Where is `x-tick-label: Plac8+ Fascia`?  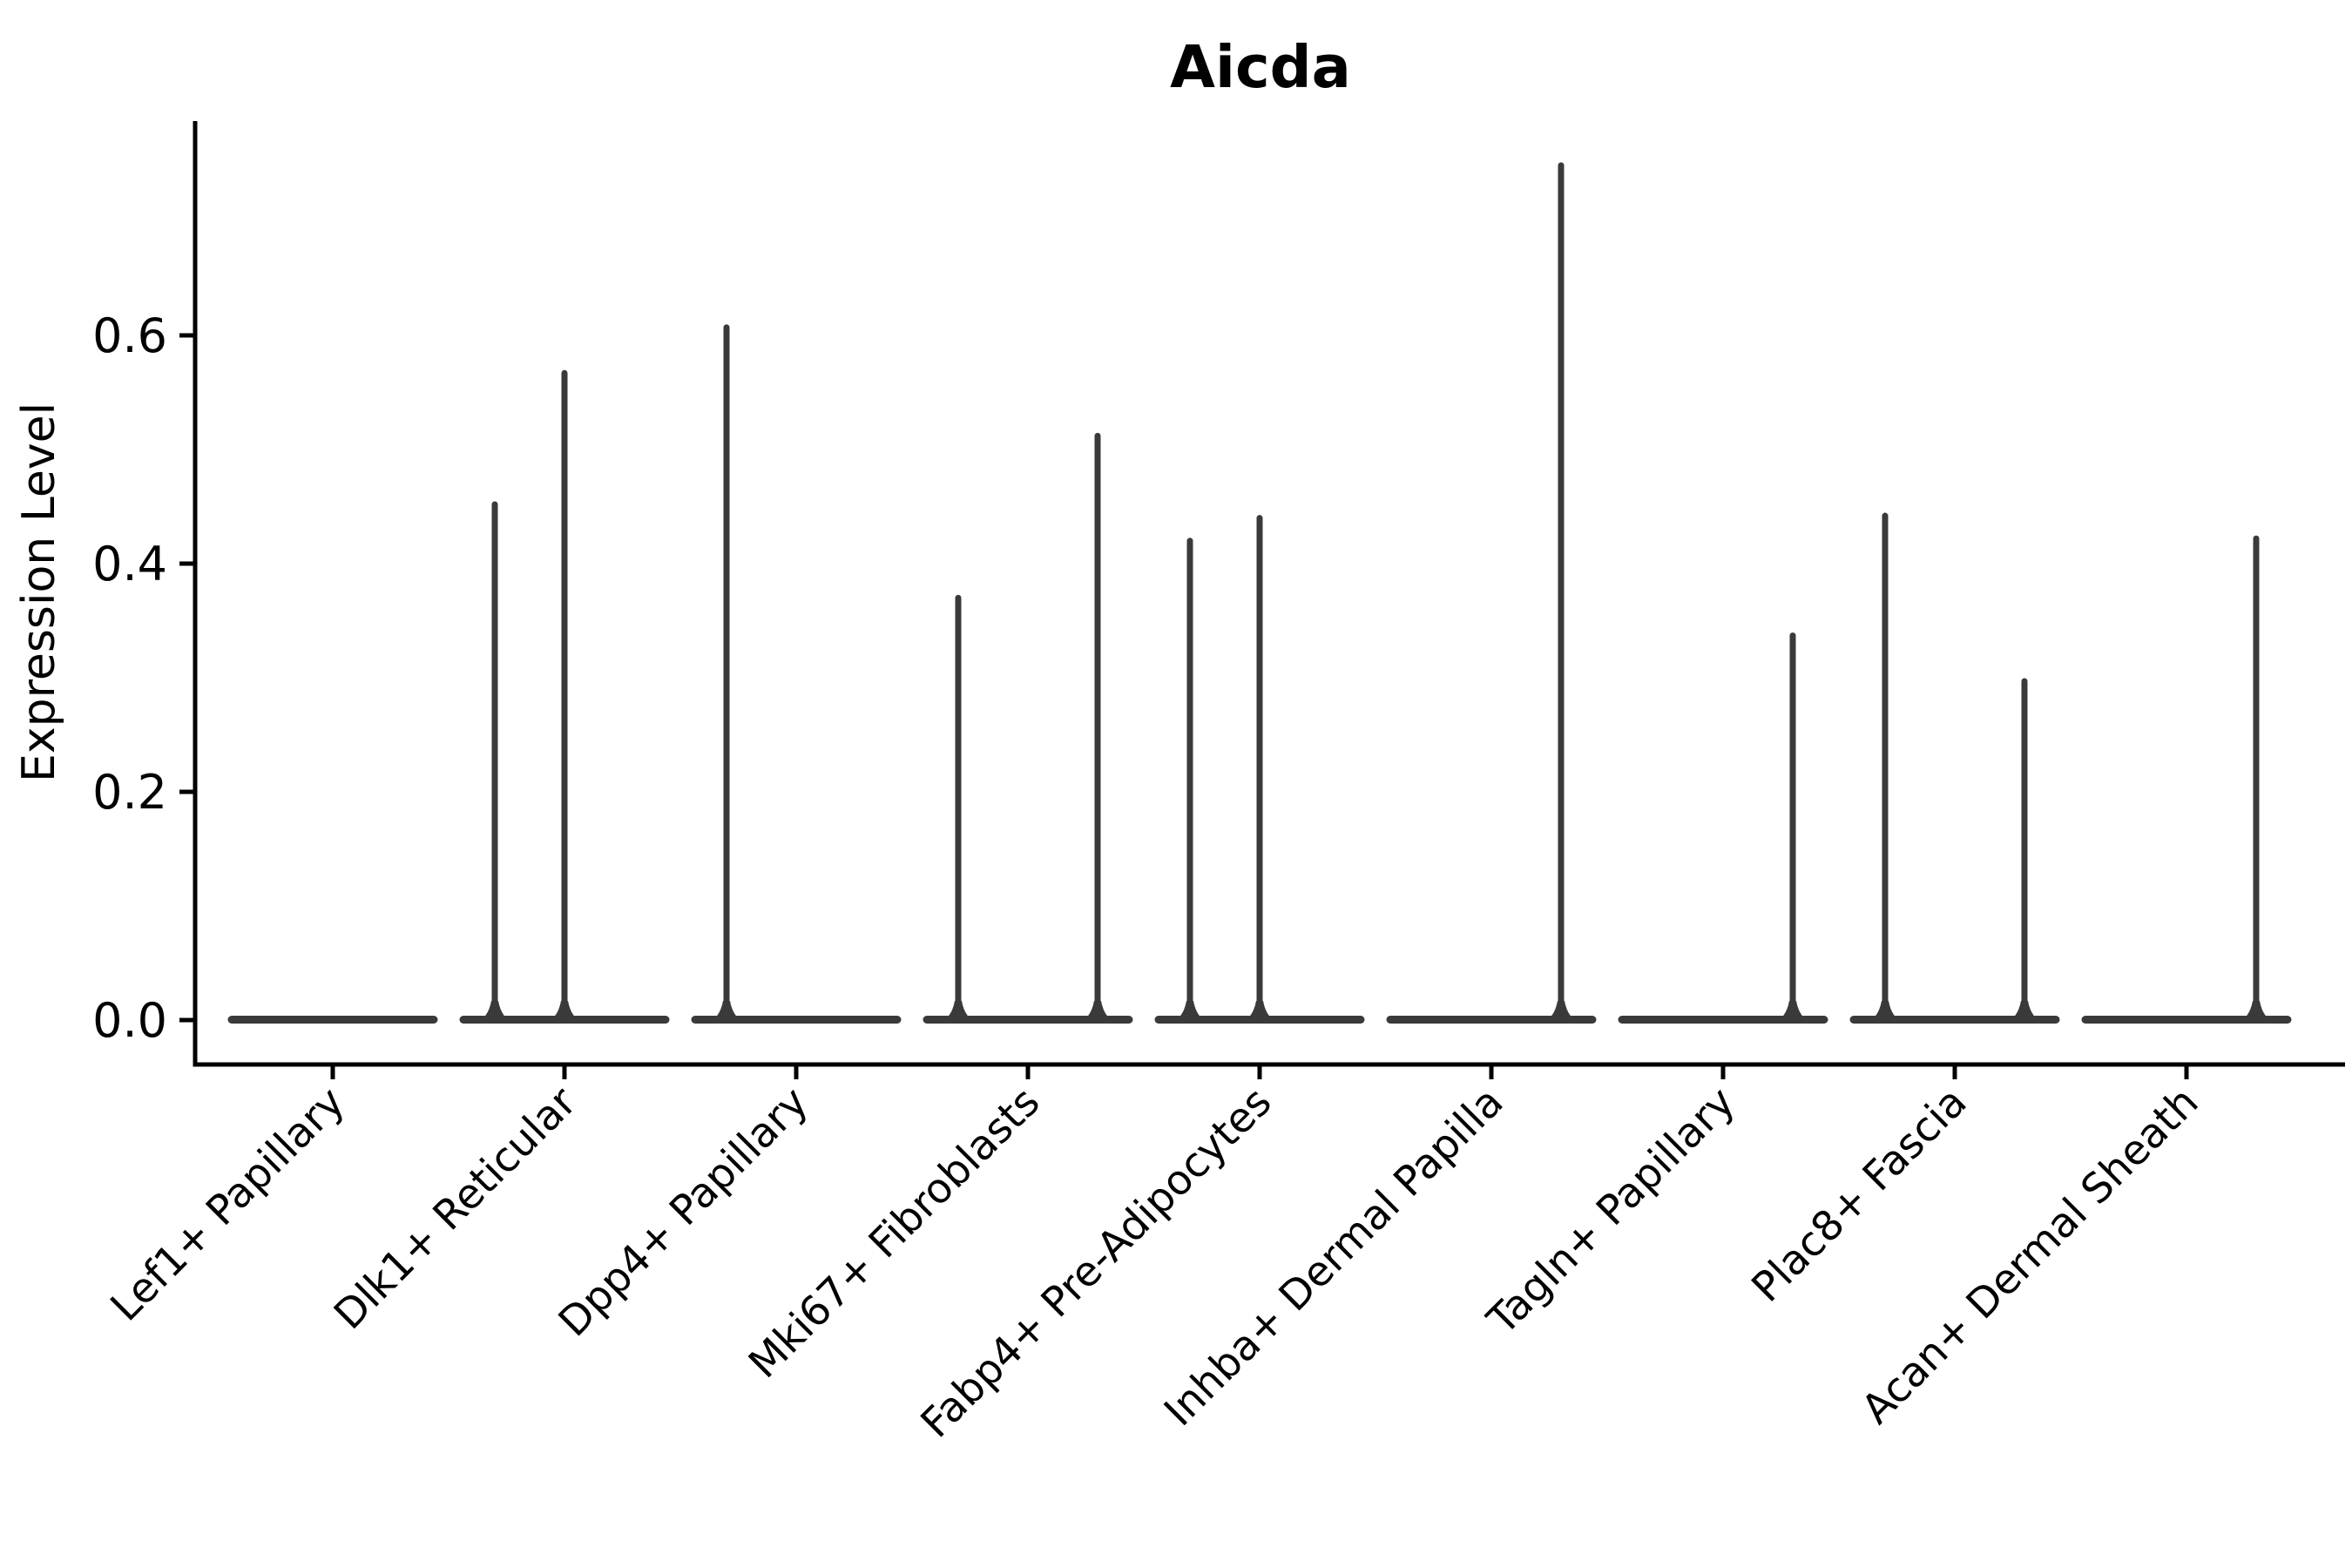
x-tick-label: Plac8+ Fascia is located at coordinates (1860, 1195).